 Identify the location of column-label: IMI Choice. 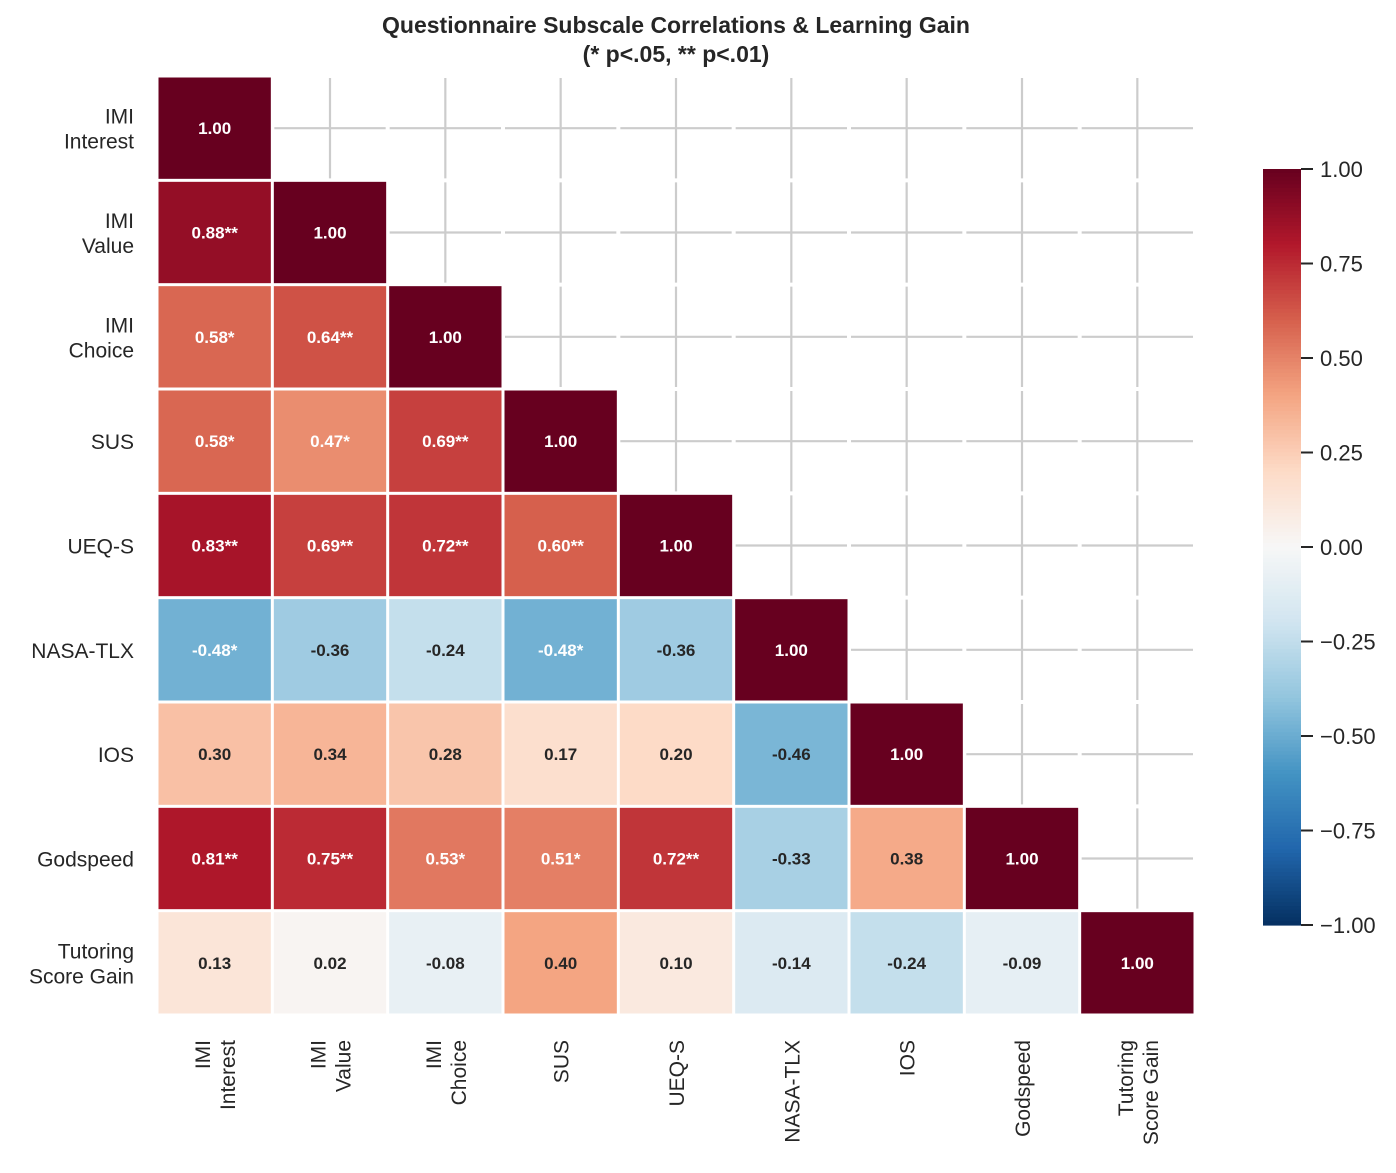
(447, 1072).